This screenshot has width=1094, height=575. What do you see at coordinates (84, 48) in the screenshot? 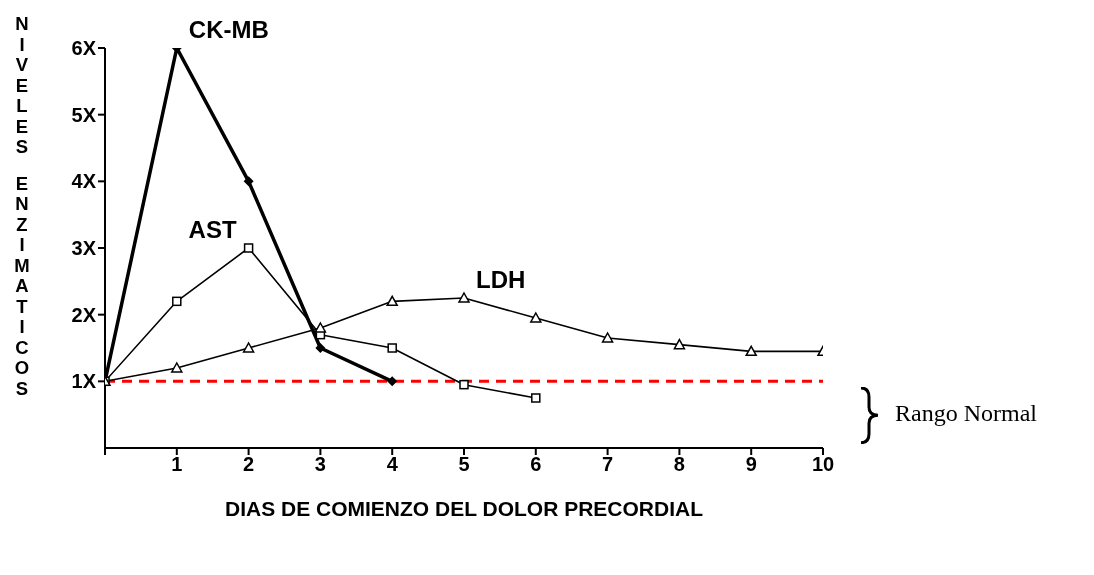
I see `y-tick-label: 6X` at bounding box center [84, 48].